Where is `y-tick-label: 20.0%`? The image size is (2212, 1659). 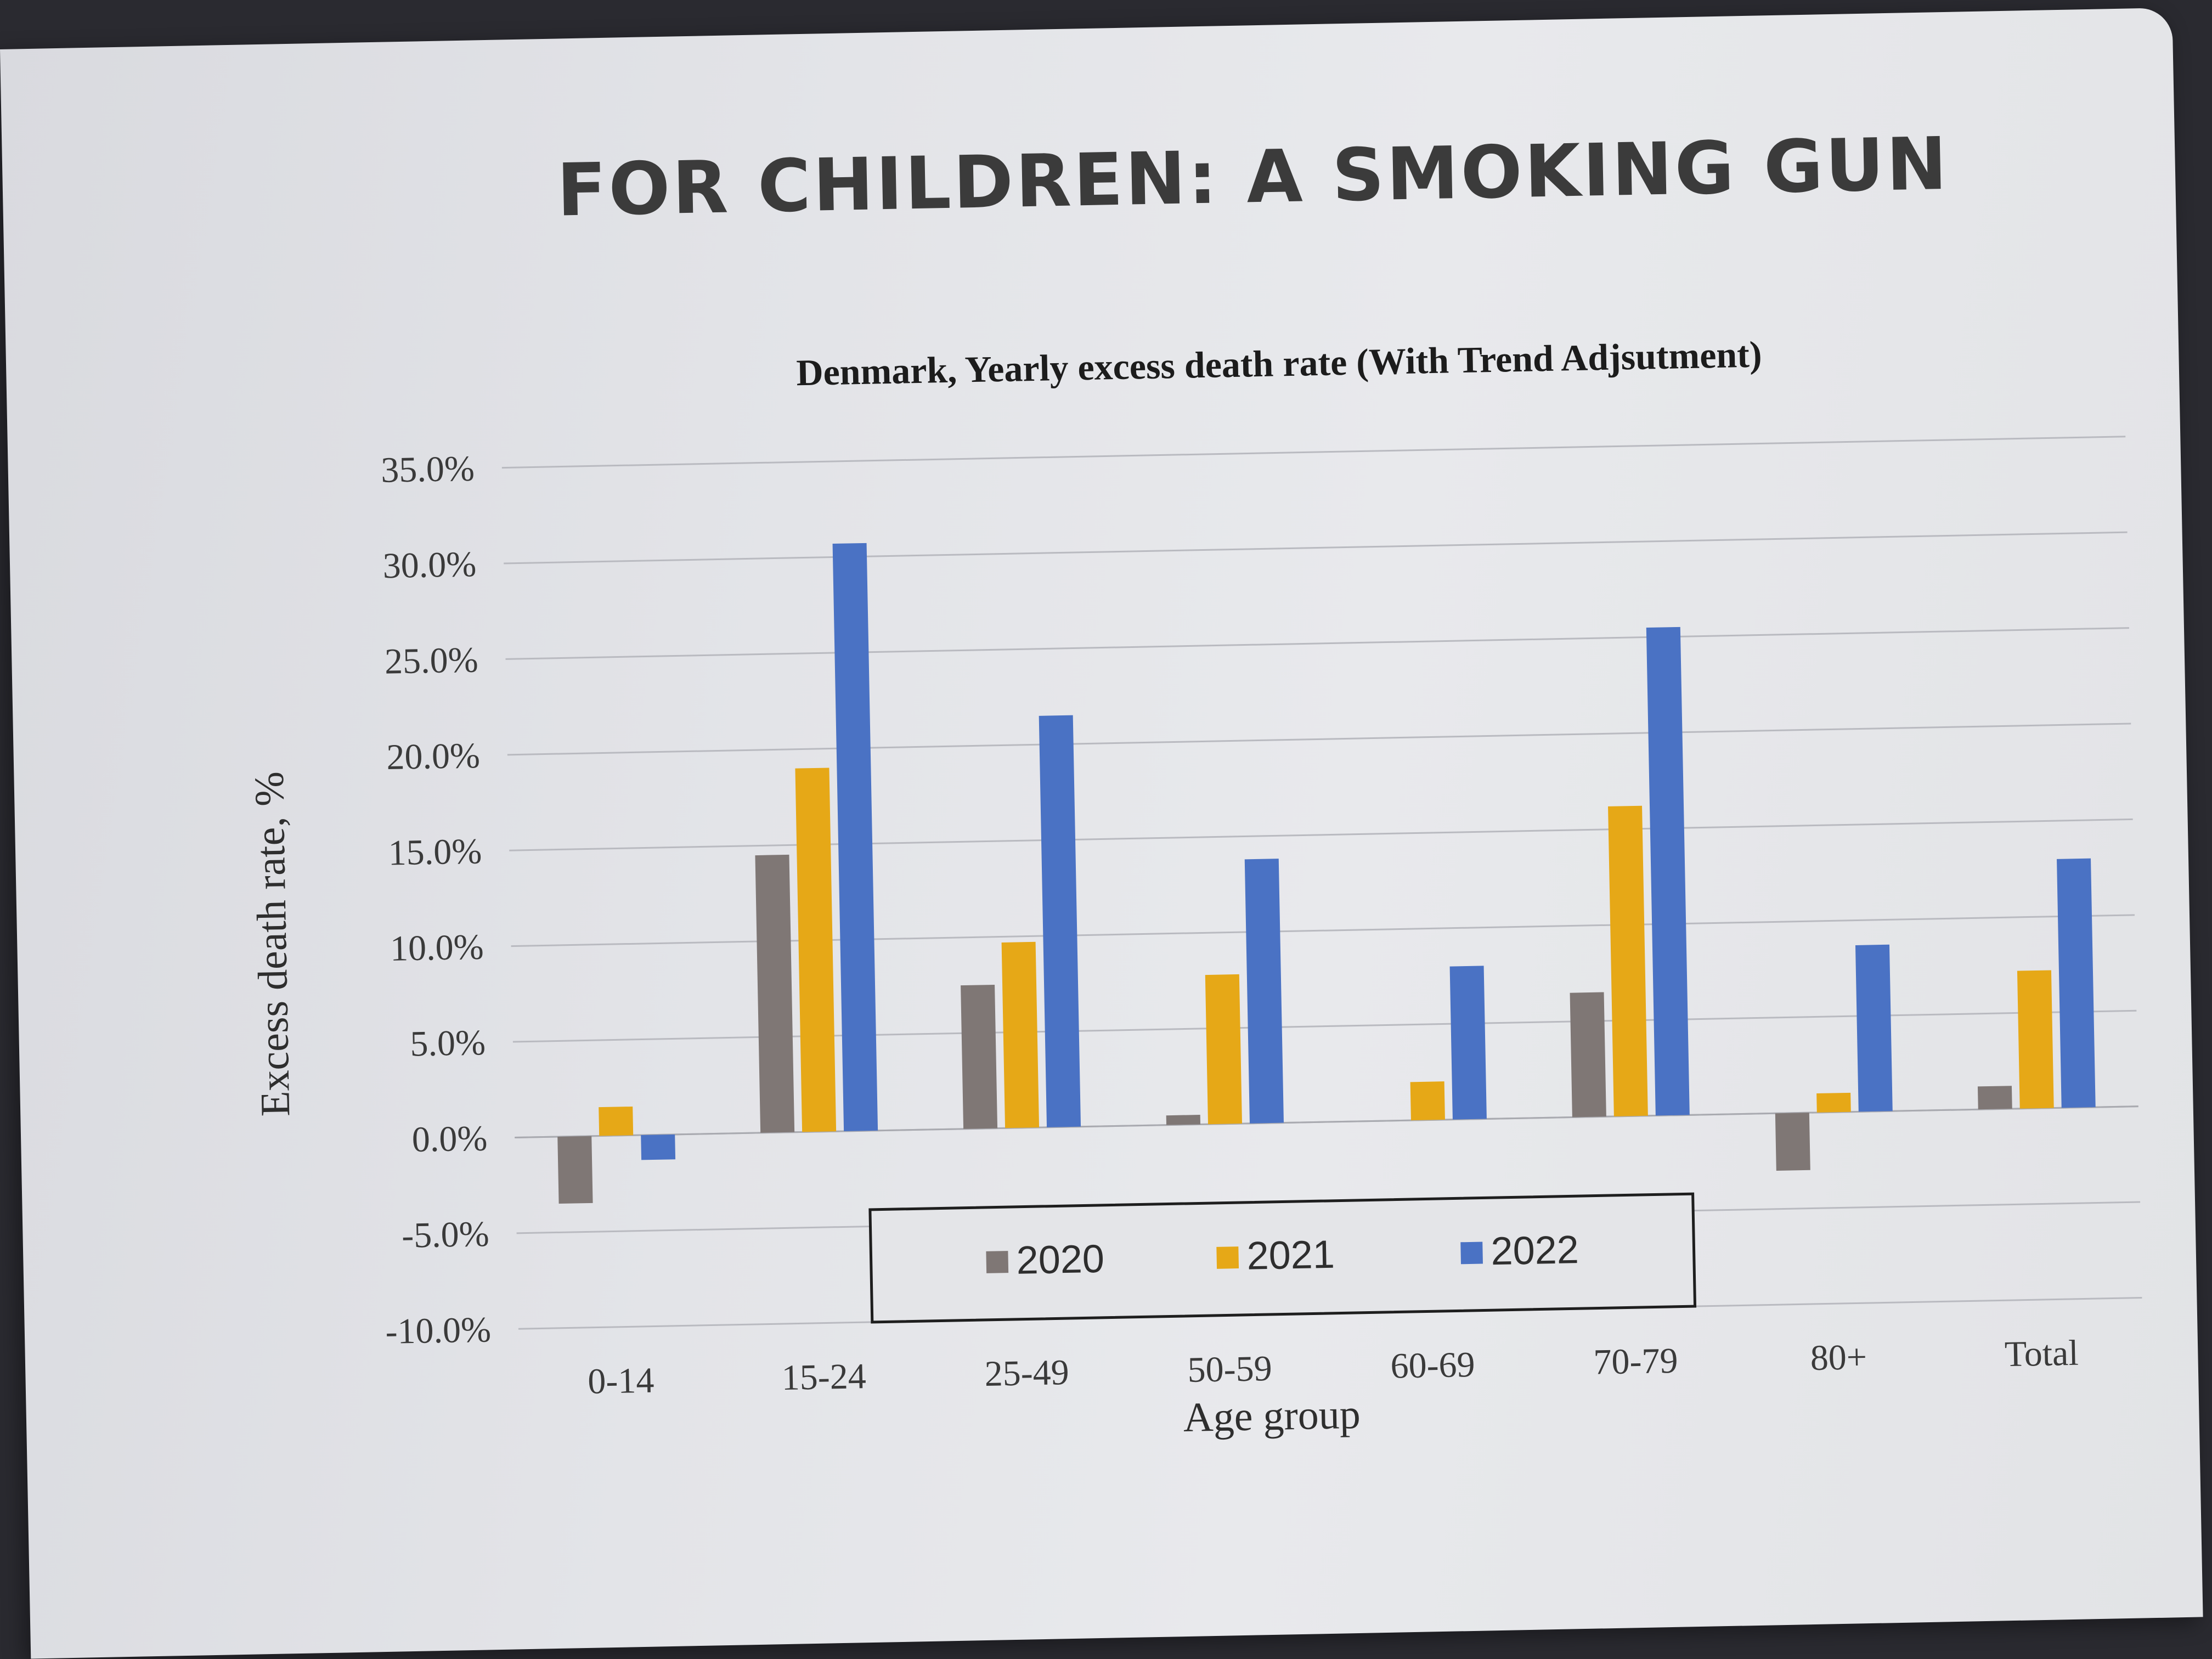 y-tick-label: 20.0% is located at coordinates (434, 756).